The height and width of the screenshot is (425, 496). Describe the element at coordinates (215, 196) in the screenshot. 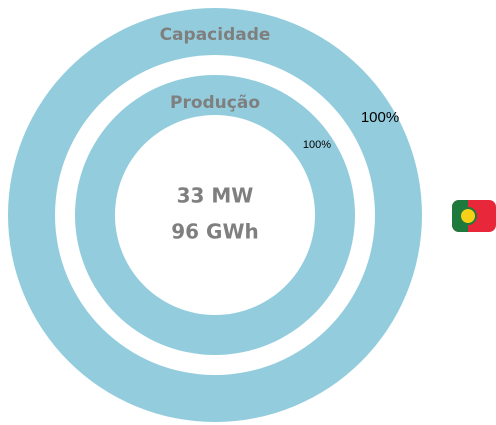

I see `center-text: 33 MW` at that location.